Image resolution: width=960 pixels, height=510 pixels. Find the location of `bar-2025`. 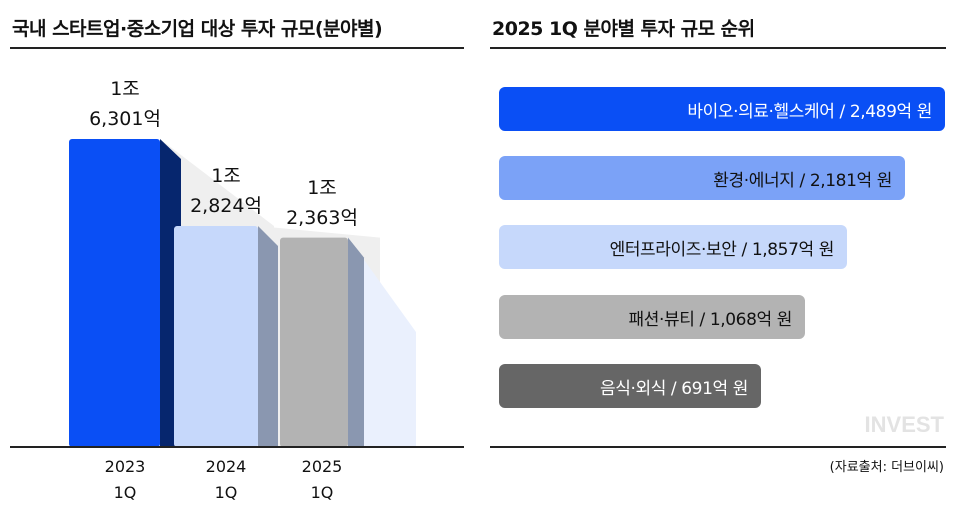

bar-2025 is located at coordinates (314, 342).